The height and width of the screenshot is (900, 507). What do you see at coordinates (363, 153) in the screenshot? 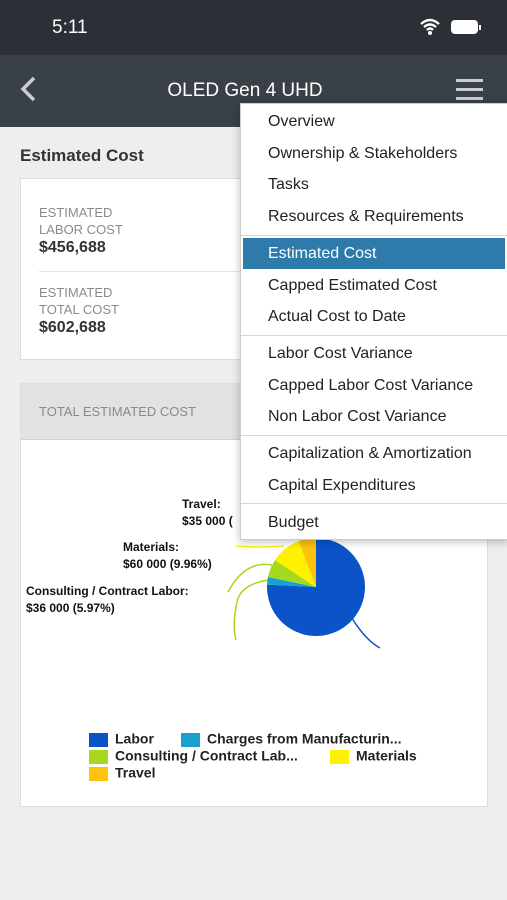
I see `menu-item: Ownership & Stakeholders` at bounding box center [363, 153].